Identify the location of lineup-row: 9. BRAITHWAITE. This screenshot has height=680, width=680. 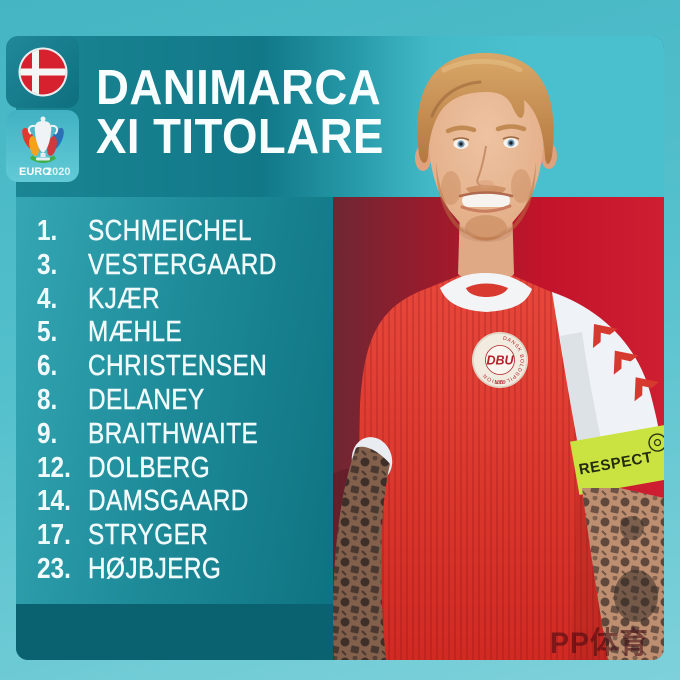
(182, 435).